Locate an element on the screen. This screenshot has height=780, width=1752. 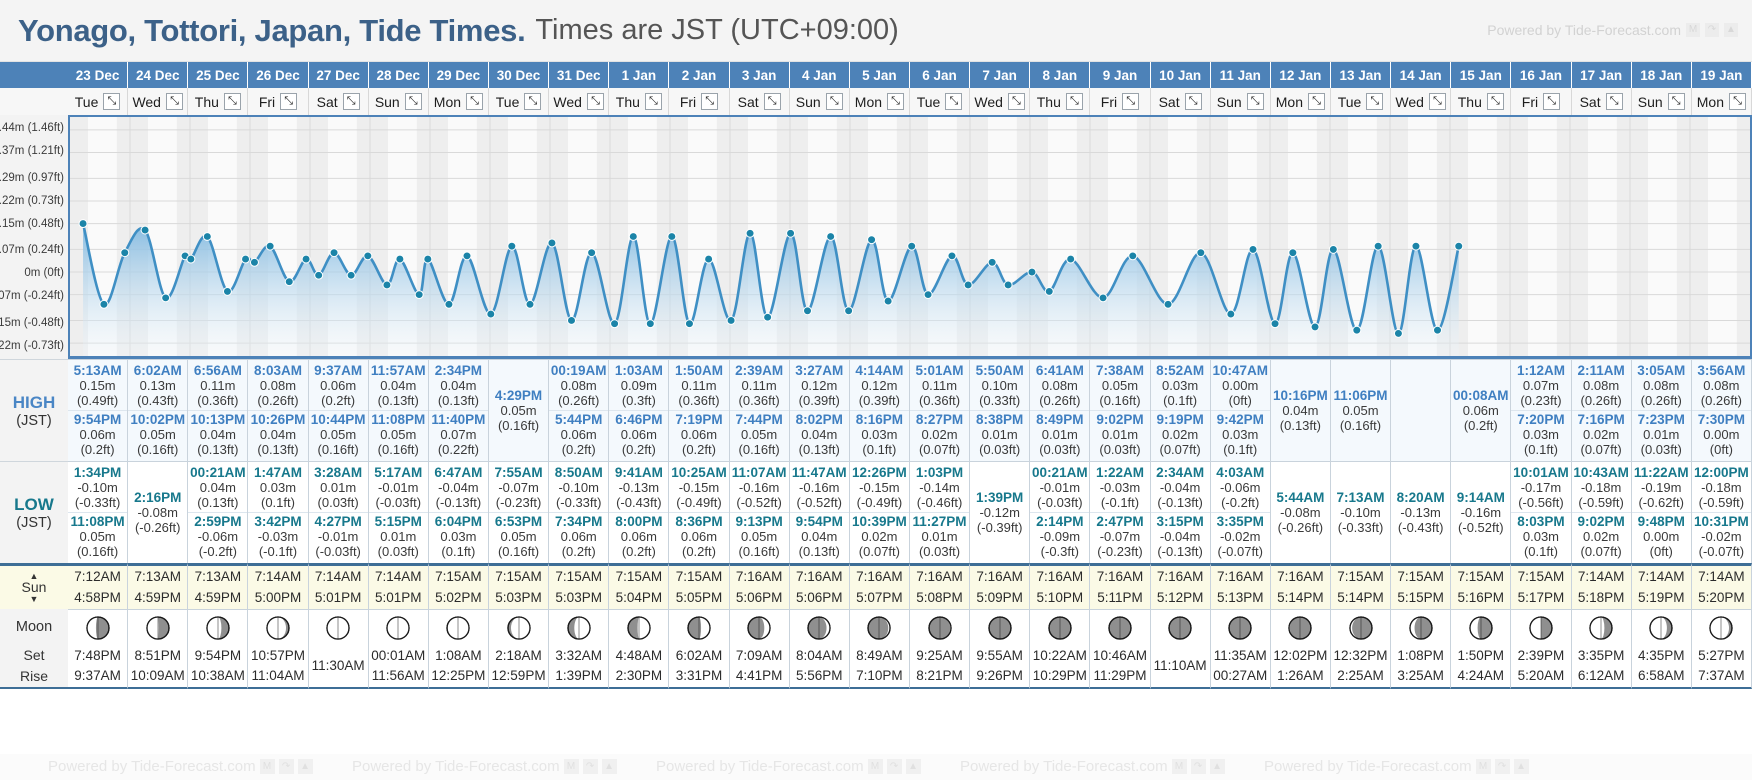
date-header-cell: 4 Jan is located at coordinates (819, 75).